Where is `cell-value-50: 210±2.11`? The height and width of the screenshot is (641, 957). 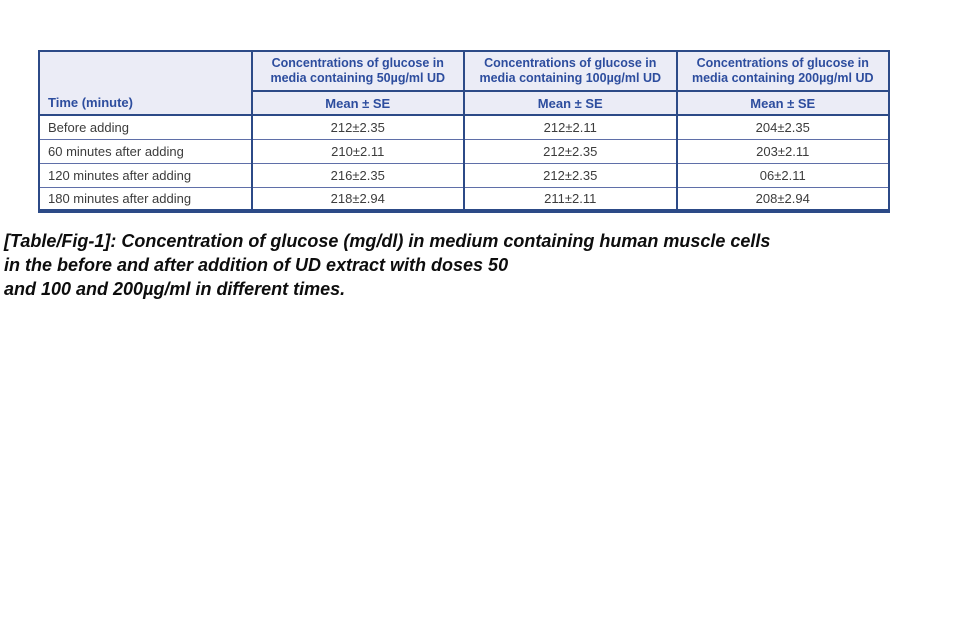
cell-value-50: 210±2.11 is located at coordinates (357, 151).